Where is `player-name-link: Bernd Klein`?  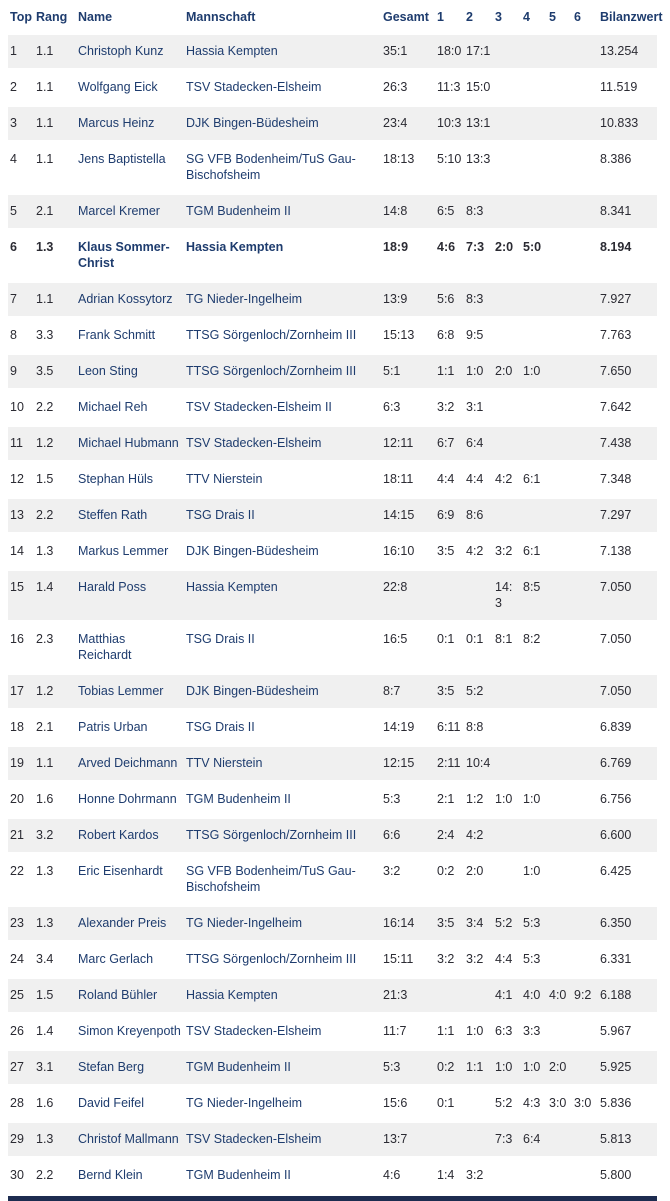
player-name-link: Bernd Klein is located at coordinates (110, 1175).